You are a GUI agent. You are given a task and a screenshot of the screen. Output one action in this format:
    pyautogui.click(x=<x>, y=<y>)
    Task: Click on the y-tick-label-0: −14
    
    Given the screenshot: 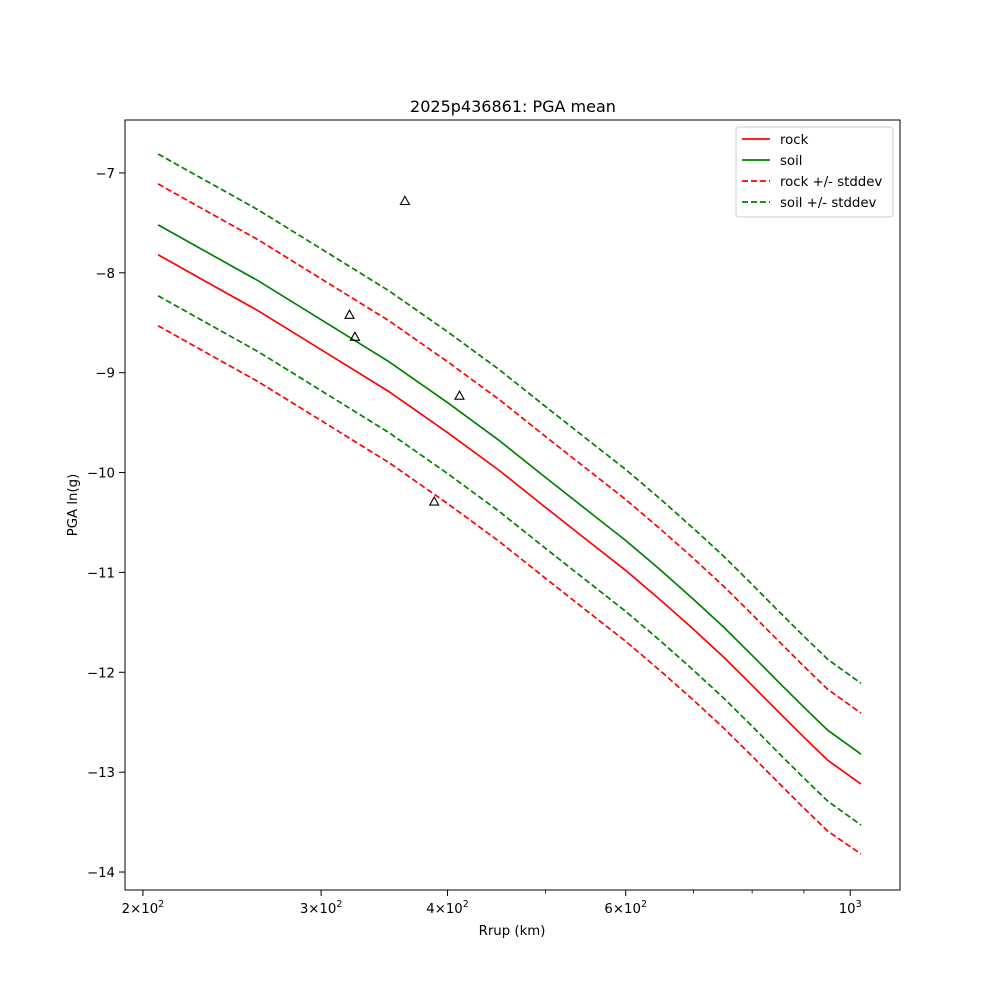 What is the action you would take?
    pyautogui.click(x=101, y=873)
    